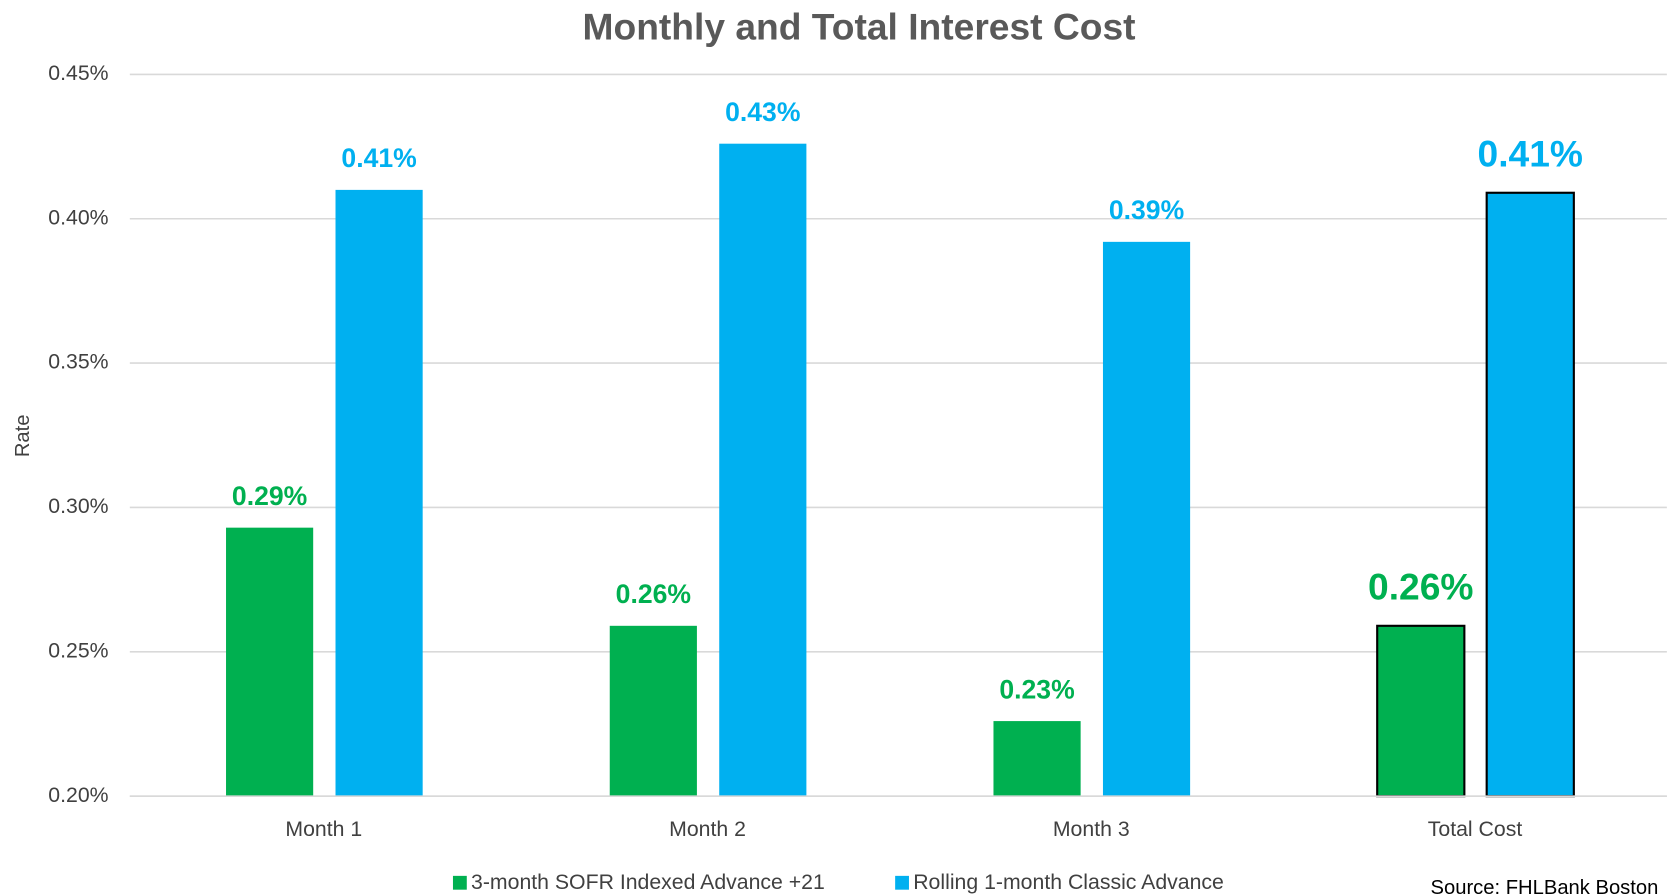  Describe the element at coordinates (78, 795) in the screenshot. I see `y-tick-label: 0.20%` at that location.